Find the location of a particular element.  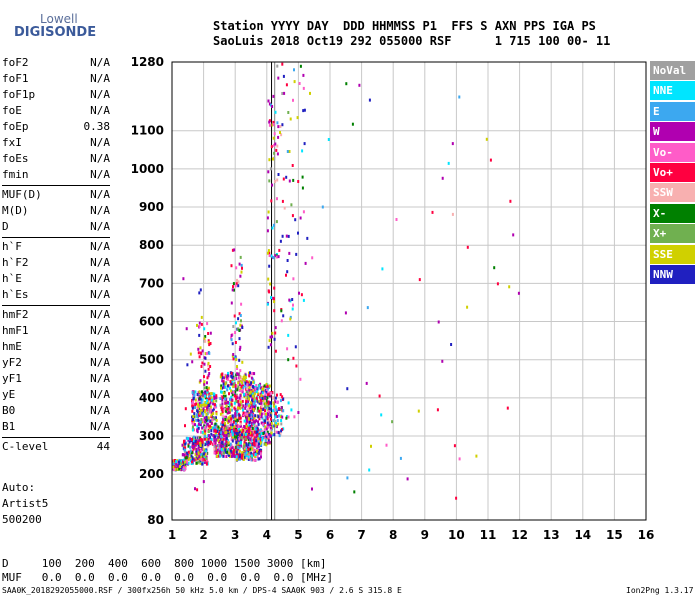

param-row: foEp 0.38 is located at coordinates (56, 127).